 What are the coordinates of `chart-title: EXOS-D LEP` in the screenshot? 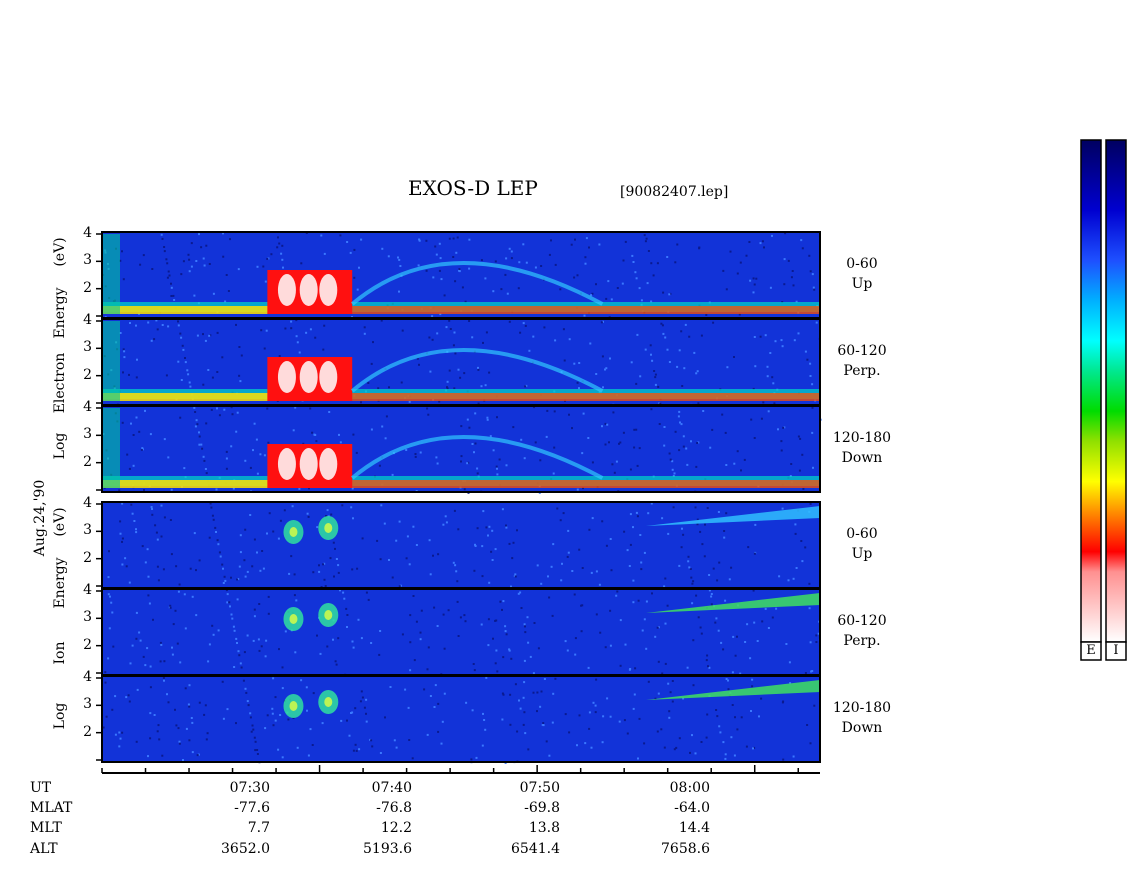 It's located at (473, 188).